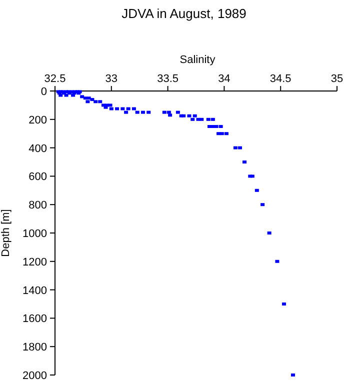  I want to click on y-tick-label: 800, so click(37, 206).